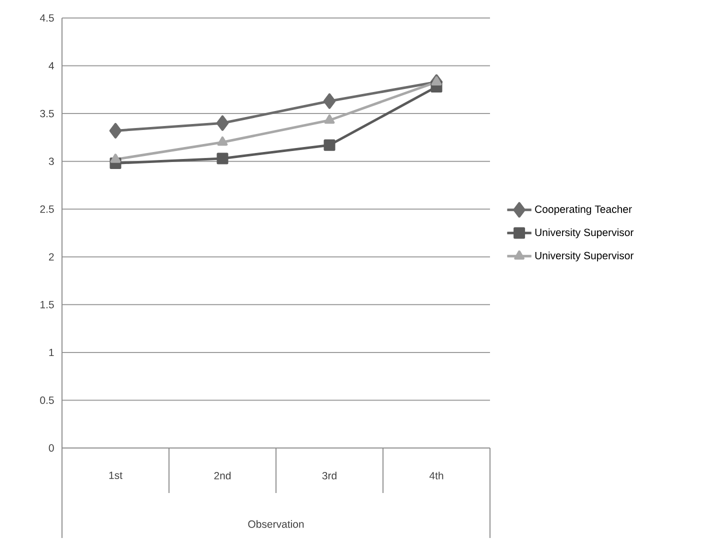 The width and height of the screenshot is (717, 539). Describe the element at coordinates (51, 352) in the screenshot. I see `y-tick-label: 1` at that location.